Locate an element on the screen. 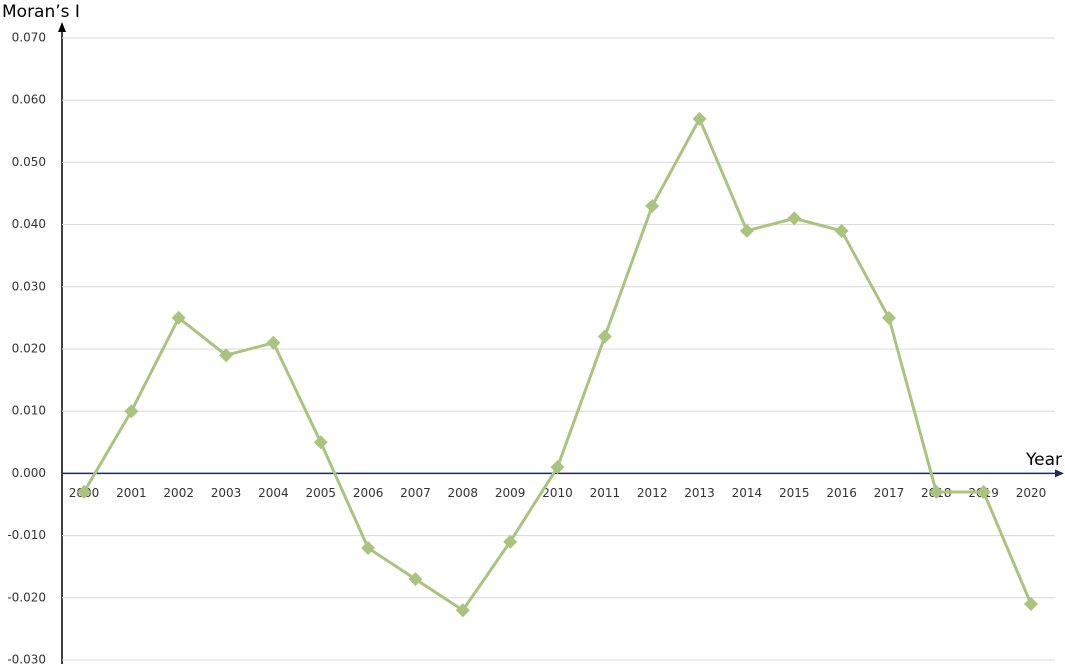  x-tick-label: 2010 is located at coordinates (557, 493).